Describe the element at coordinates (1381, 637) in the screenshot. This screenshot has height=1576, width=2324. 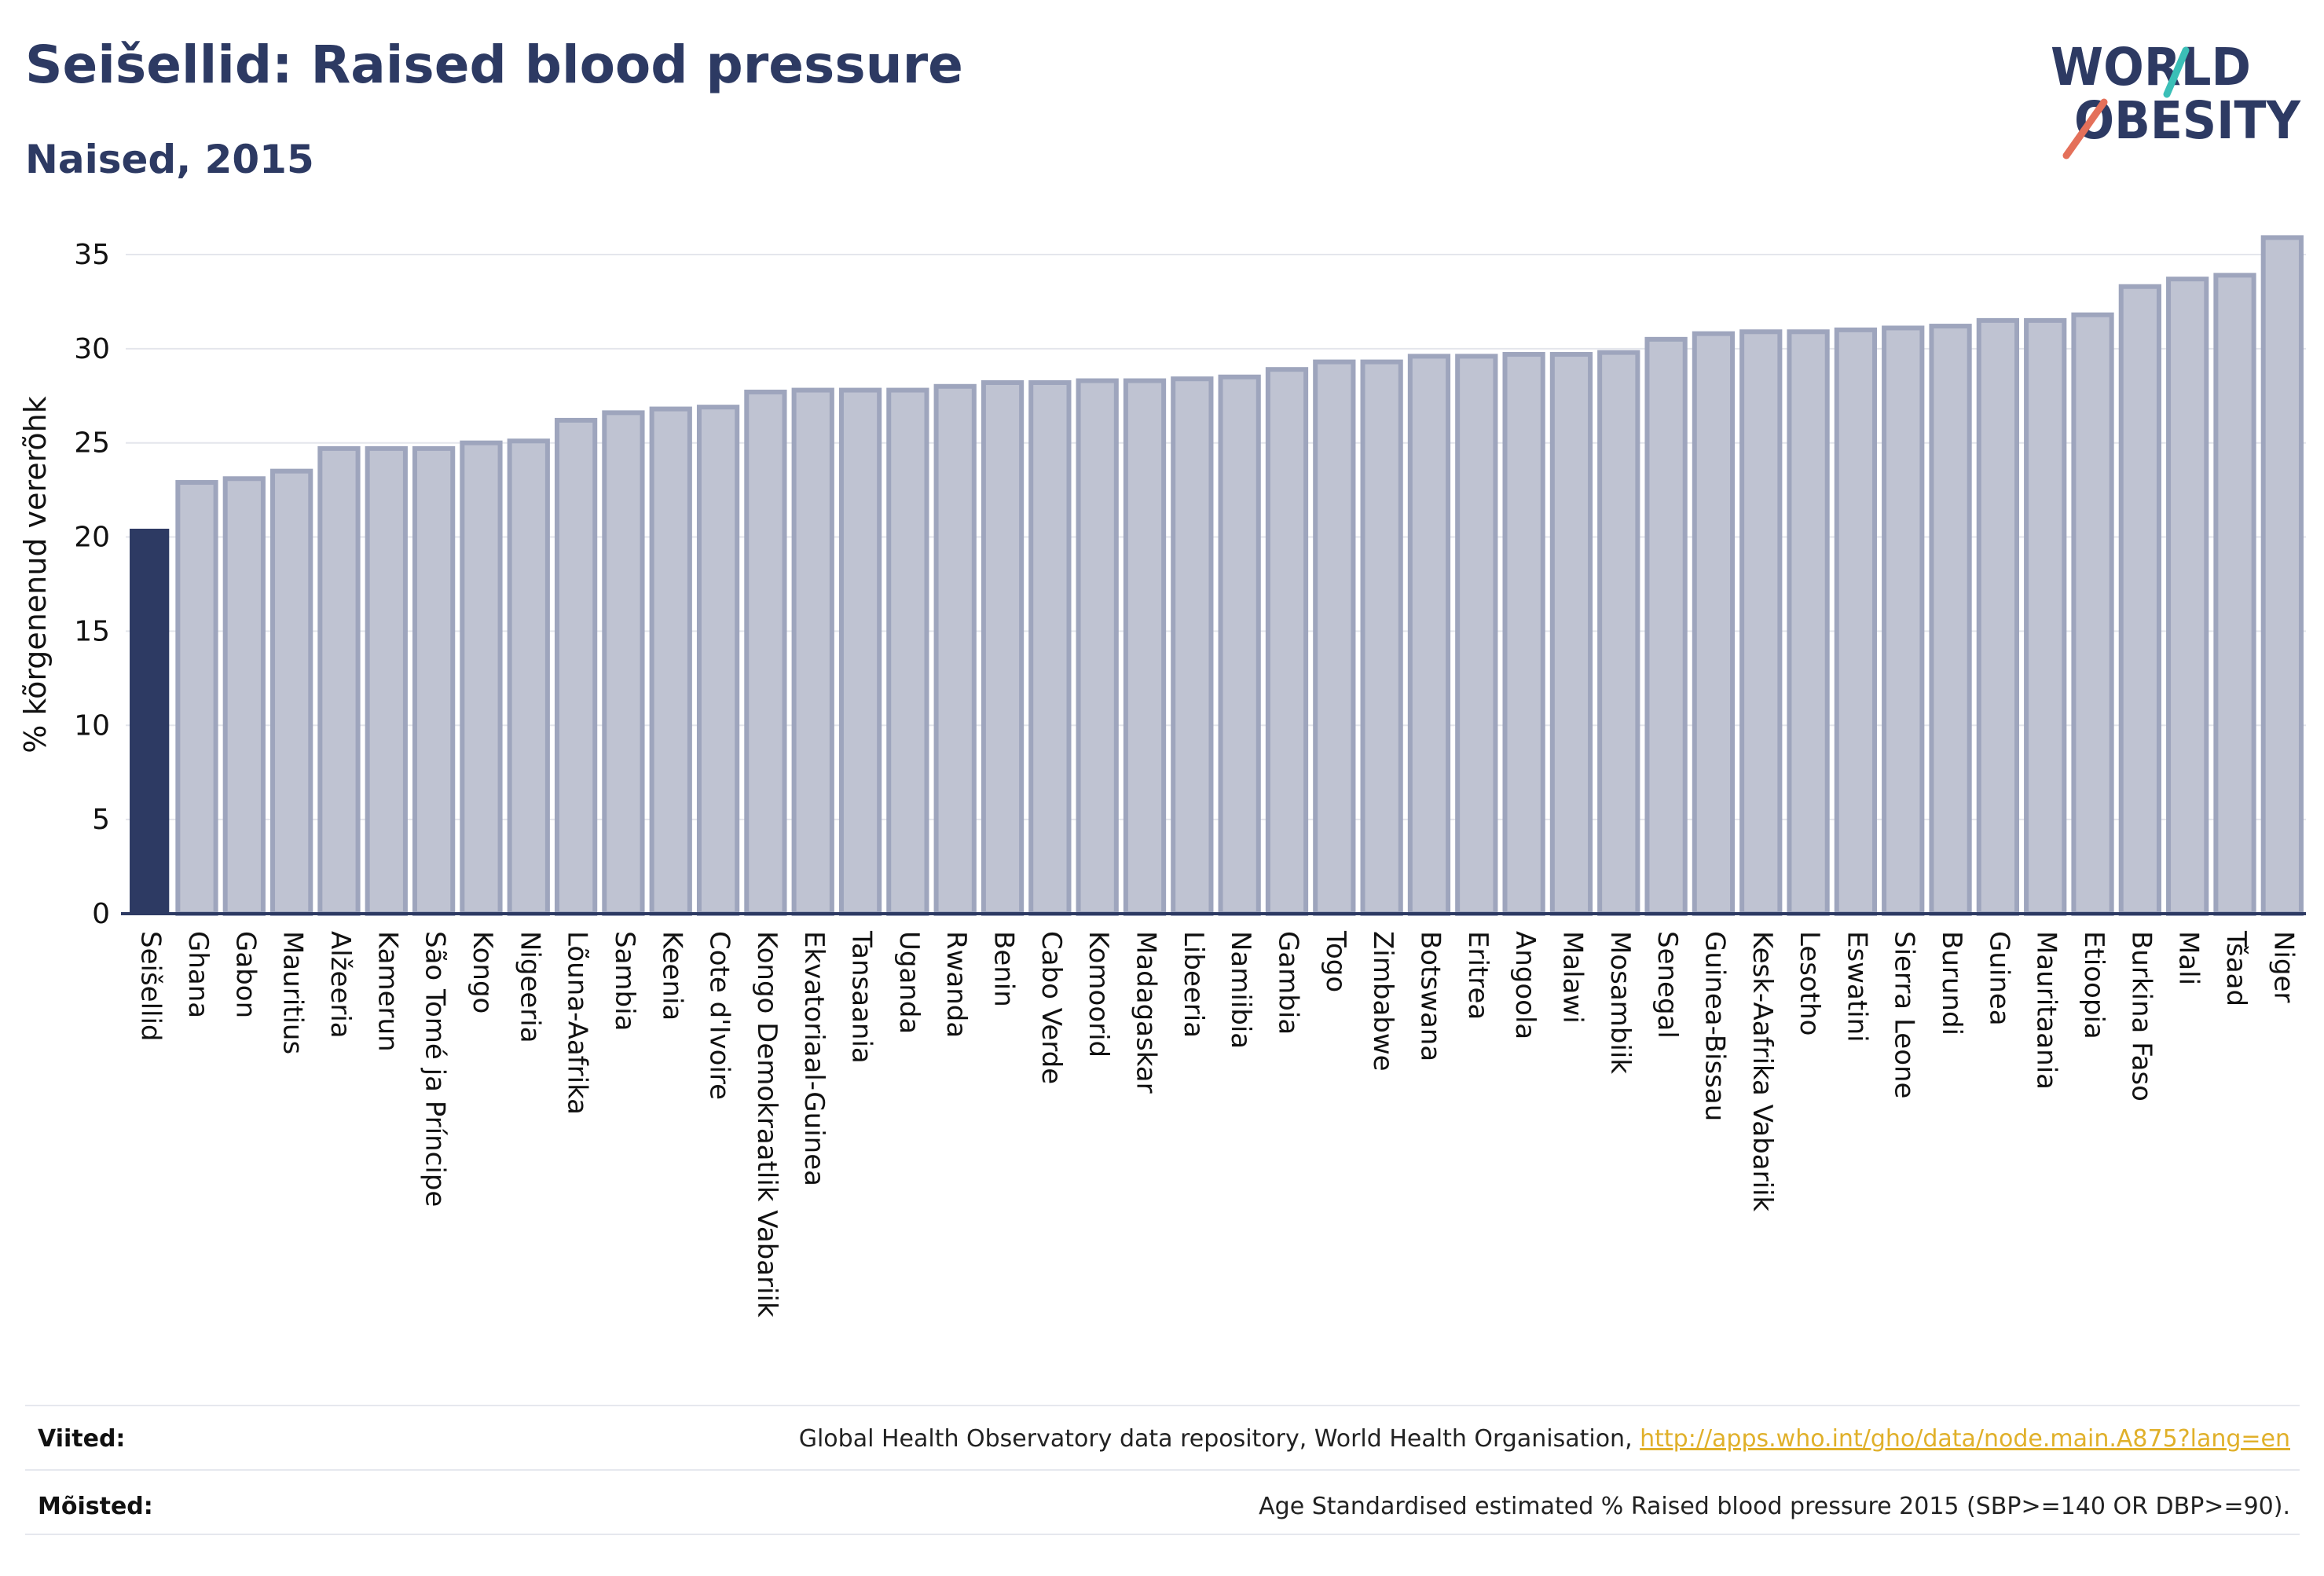
I see `bar-zimbabwe` at that location.